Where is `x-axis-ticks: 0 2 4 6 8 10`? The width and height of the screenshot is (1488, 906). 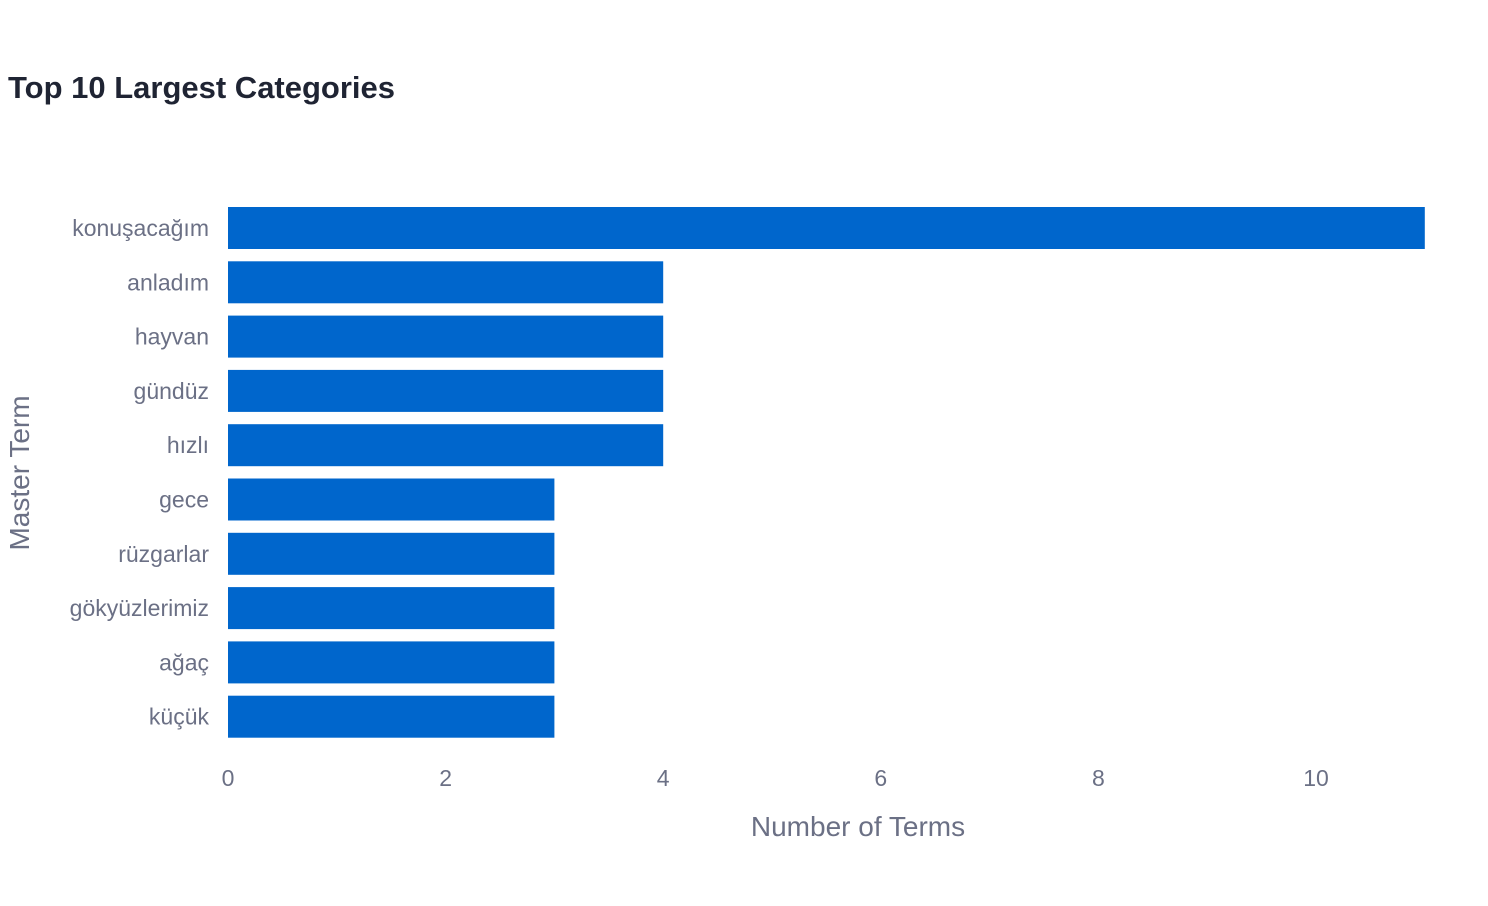
x-axis-ticks: 0 2 4 6 8 10 is located at coordinates (775, 778).